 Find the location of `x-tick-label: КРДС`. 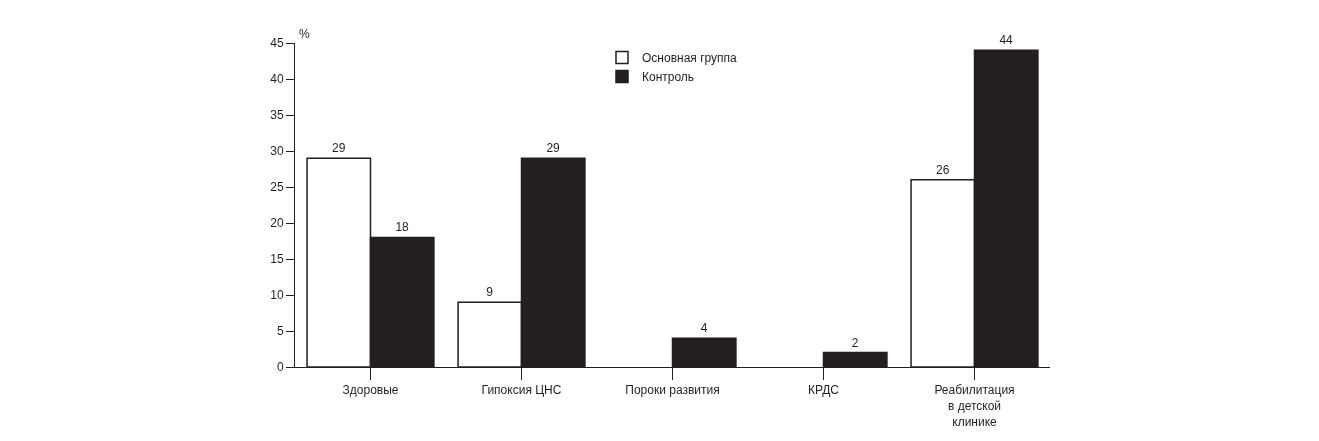

x-tick-label: КРДС is located at coordinates (824, 390).